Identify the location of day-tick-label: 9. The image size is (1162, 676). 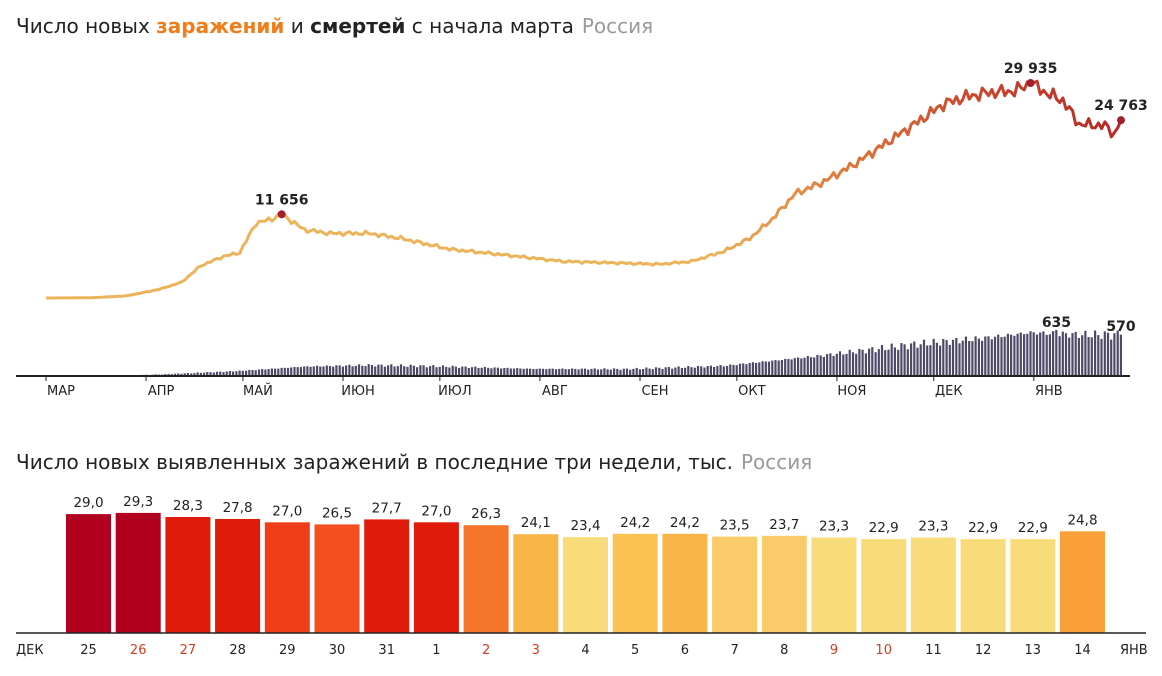
(834, 650).